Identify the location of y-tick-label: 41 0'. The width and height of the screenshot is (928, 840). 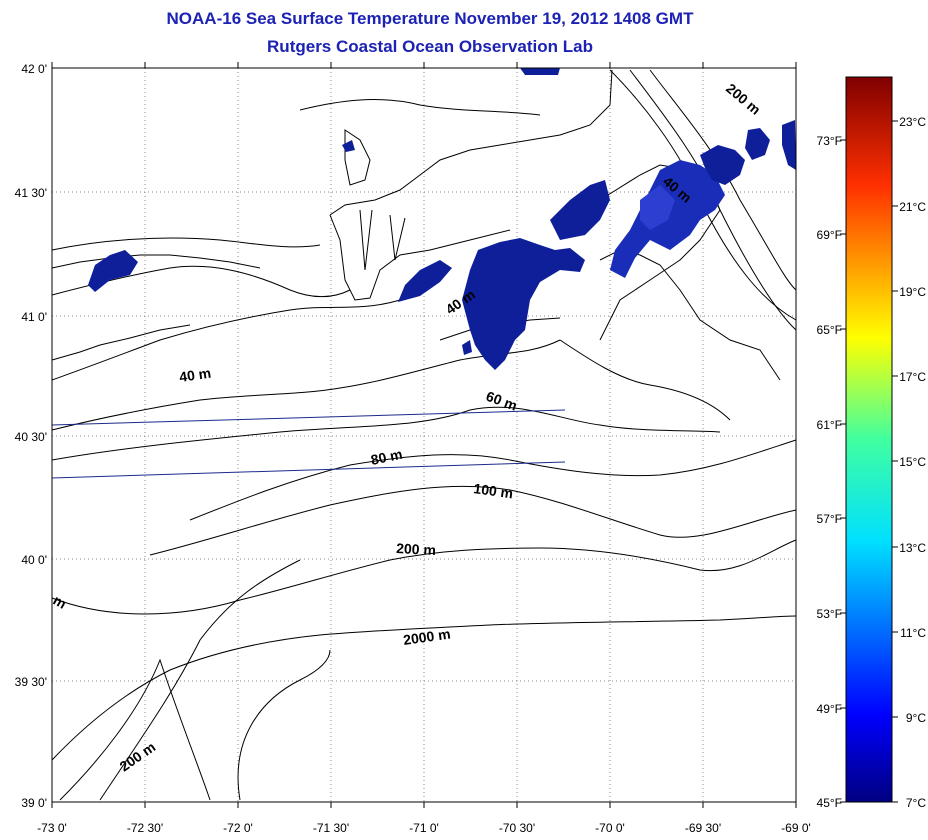
(34, 317).